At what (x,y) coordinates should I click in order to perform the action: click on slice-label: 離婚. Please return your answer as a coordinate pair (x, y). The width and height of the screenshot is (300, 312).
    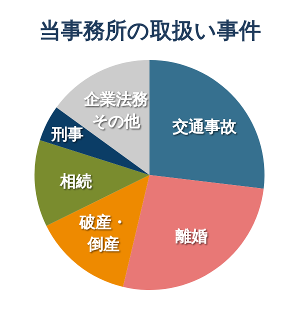
    Looking at the image, I should click on (191, 236).